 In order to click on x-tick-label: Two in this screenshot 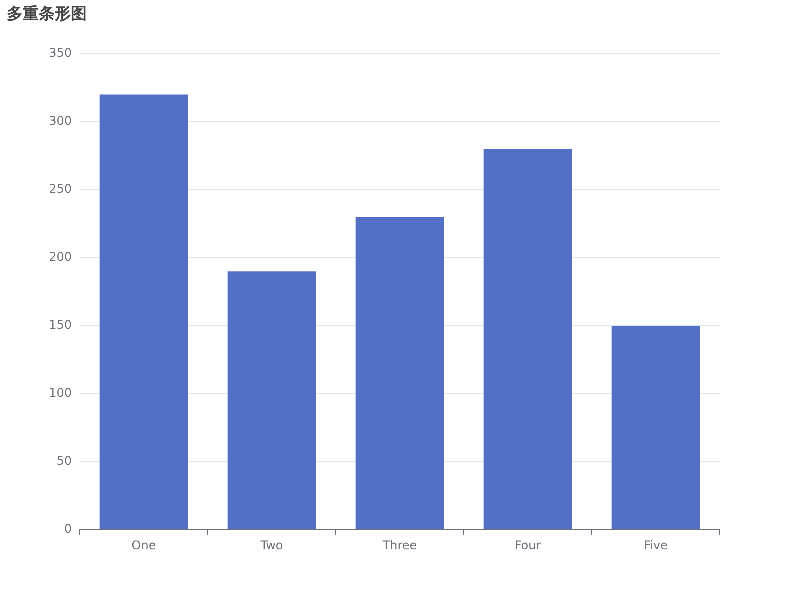, I will do `click(272, 545)`.